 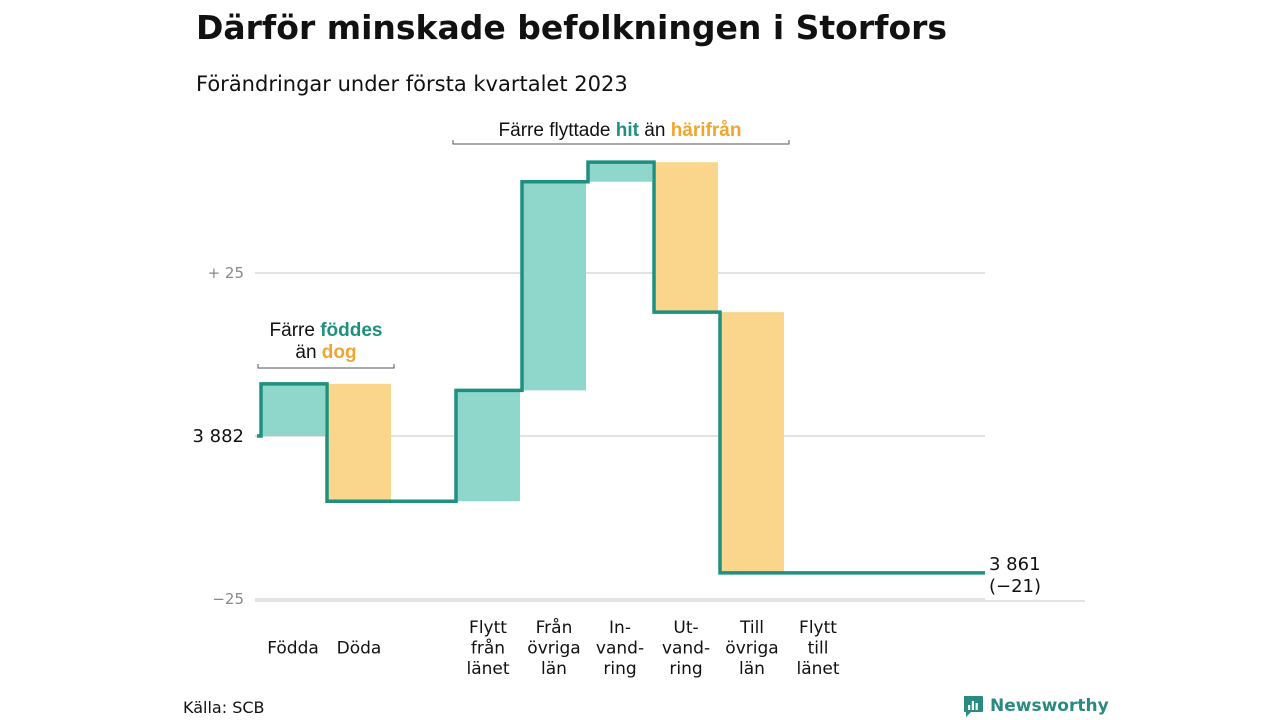 I want to click on brand-name: Newsworthy, so click(x=1049, y=706).